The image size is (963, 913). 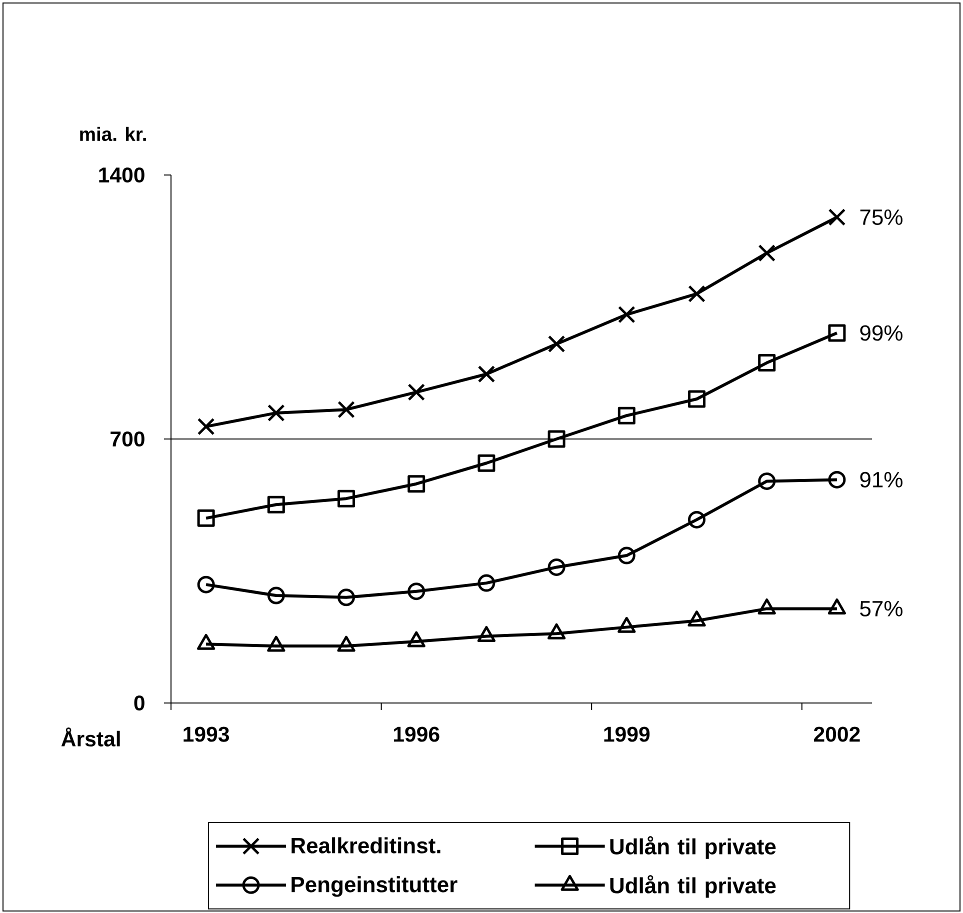 I want to click on x-tick-label: 2002, so click(x=837, y=734).